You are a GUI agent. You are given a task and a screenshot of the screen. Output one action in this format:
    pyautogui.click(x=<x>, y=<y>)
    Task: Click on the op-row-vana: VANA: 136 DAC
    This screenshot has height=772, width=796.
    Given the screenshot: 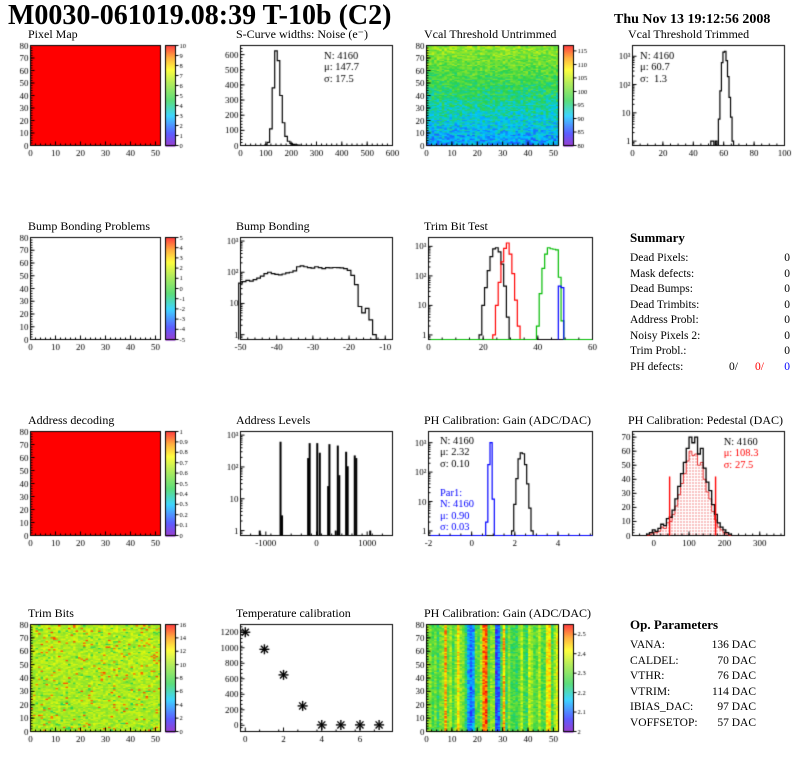 What is the action you would take?
    pyautogui.click(x=693, y=645)
    